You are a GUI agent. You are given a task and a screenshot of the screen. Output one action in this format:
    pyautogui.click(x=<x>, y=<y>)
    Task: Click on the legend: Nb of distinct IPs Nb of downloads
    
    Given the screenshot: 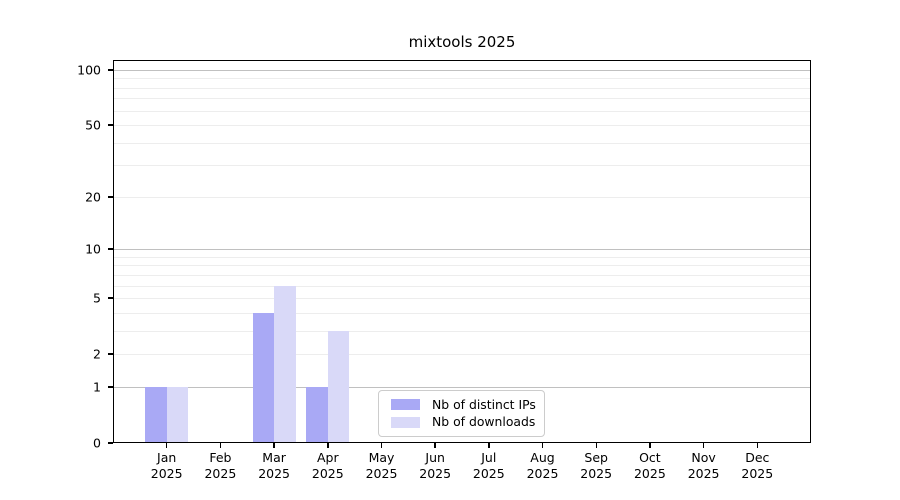 What is the action you would take?
    pyautogui.click(x=461, y=413)
    